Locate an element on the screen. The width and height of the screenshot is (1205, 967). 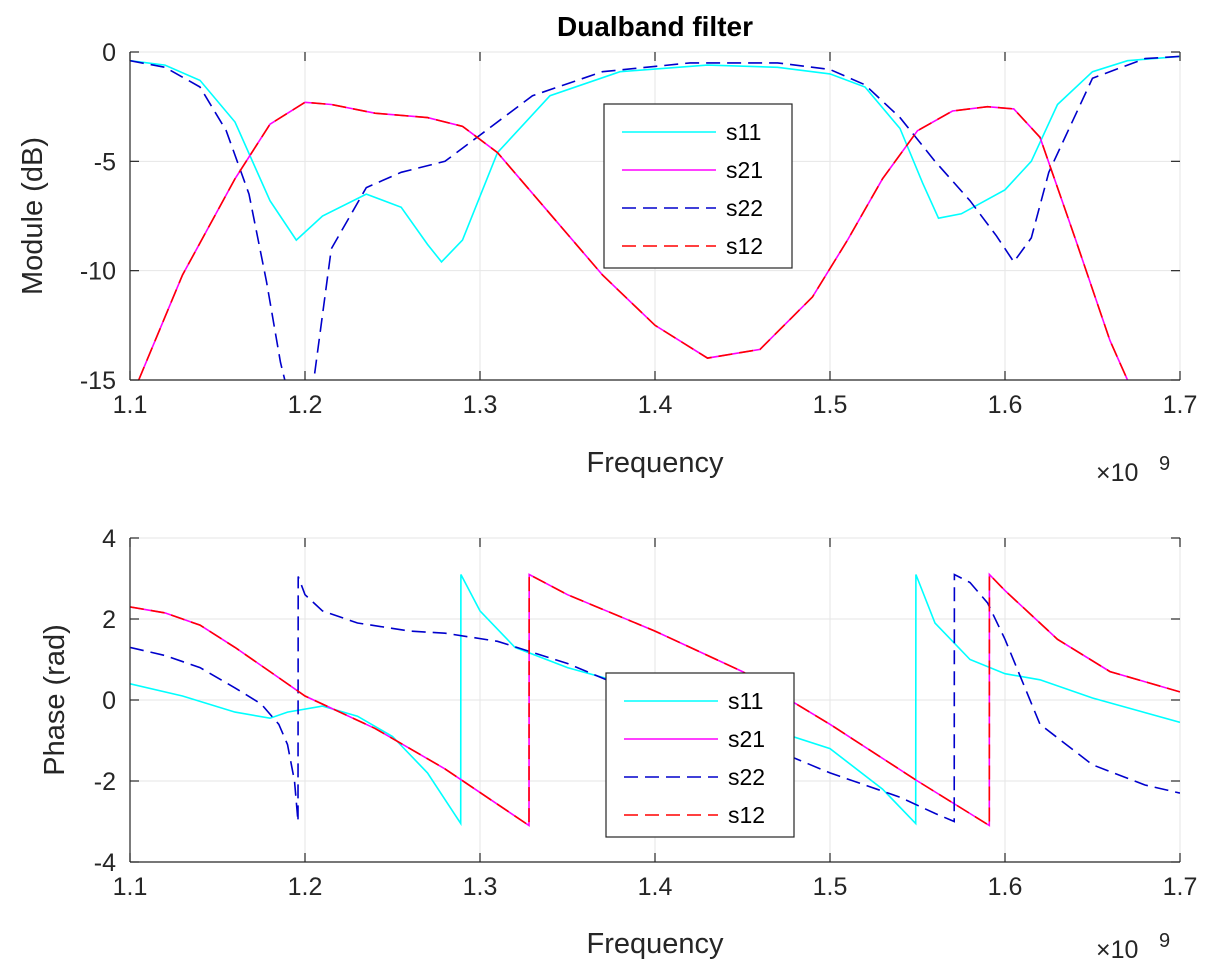
y-tick-label: -2 is located at coordinates (105, 782).